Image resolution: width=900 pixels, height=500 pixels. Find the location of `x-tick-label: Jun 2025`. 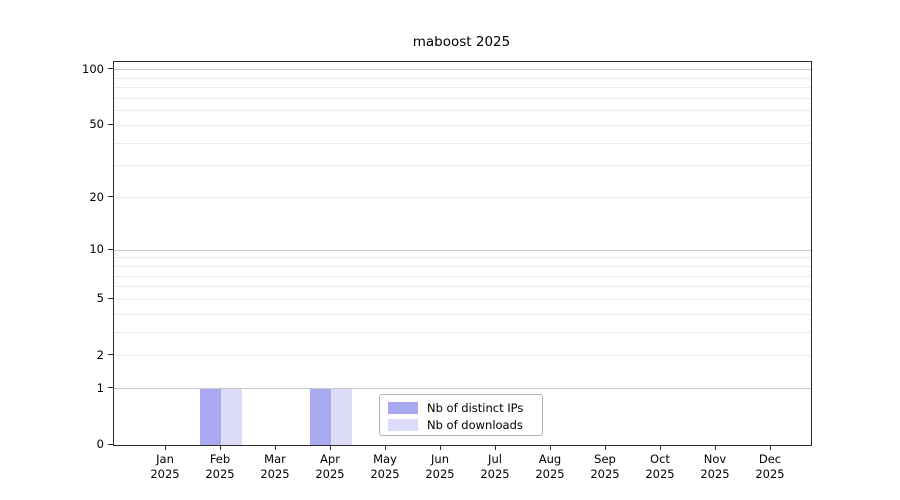

x-tick-label: Jun 2025 is located at coordinates (440, 467).